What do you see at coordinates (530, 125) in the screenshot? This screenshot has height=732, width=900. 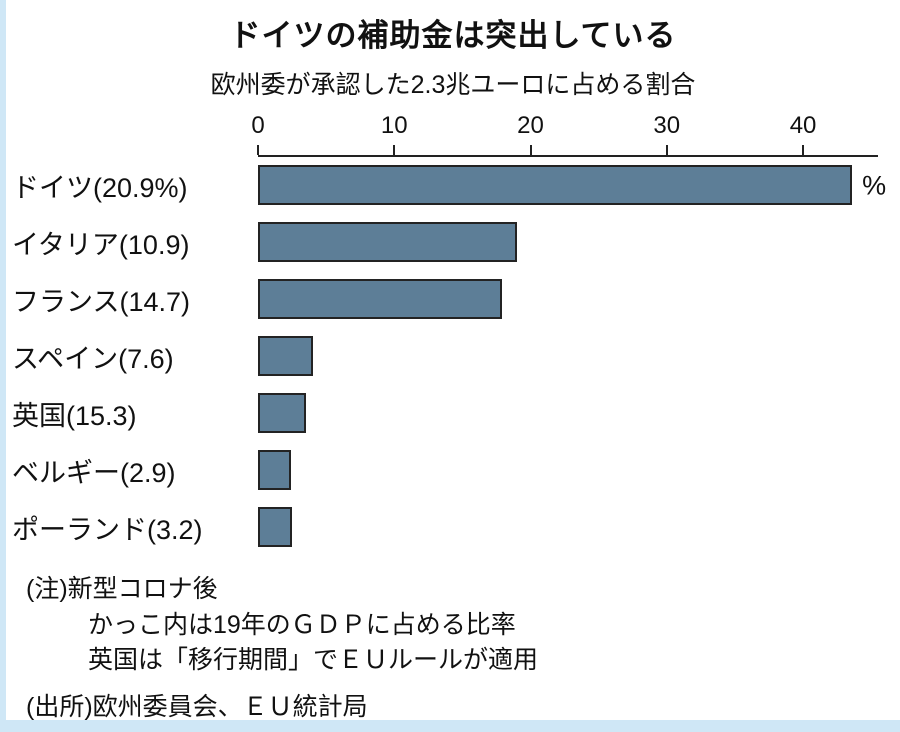 I see `axis-tick-label: 20` at bounding box center [530, 125].